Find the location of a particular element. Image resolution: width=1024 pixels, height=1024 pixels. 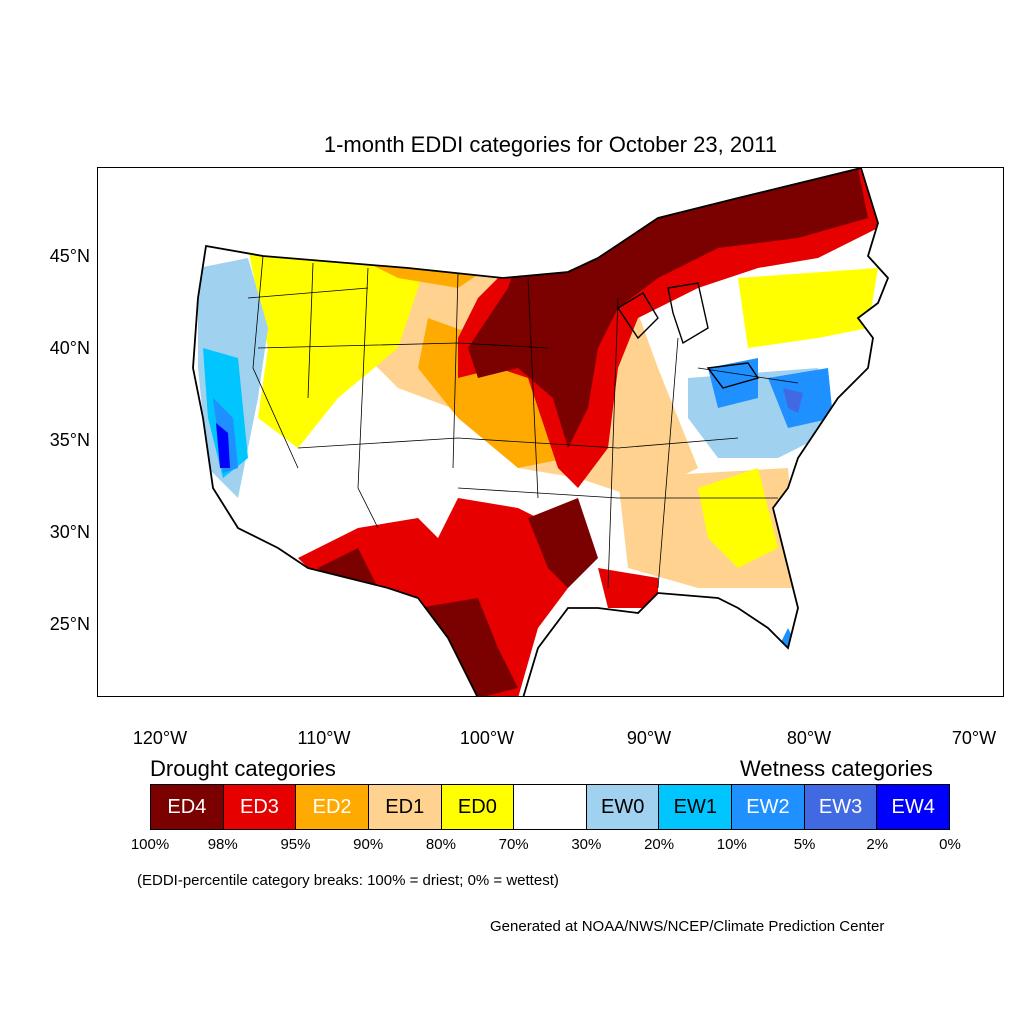

legend-break-label: 98% is located at coordinates (222, 844).